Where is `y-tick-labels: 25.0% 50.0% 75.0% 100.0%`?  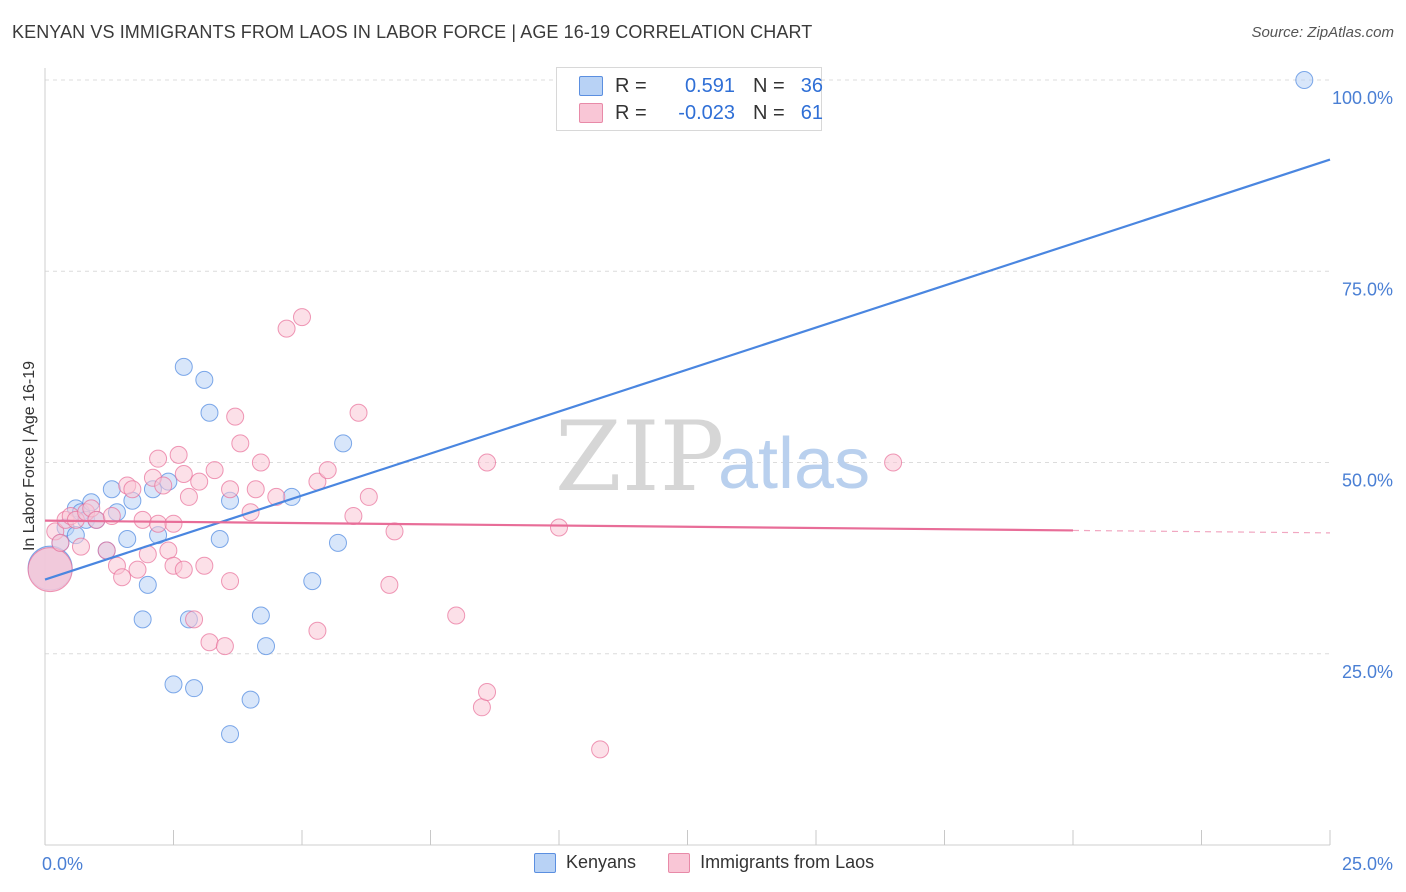 y-tick-labels: 25.0% 50.0% 75.0% 100.0% is located at coordinates (1362, 385).